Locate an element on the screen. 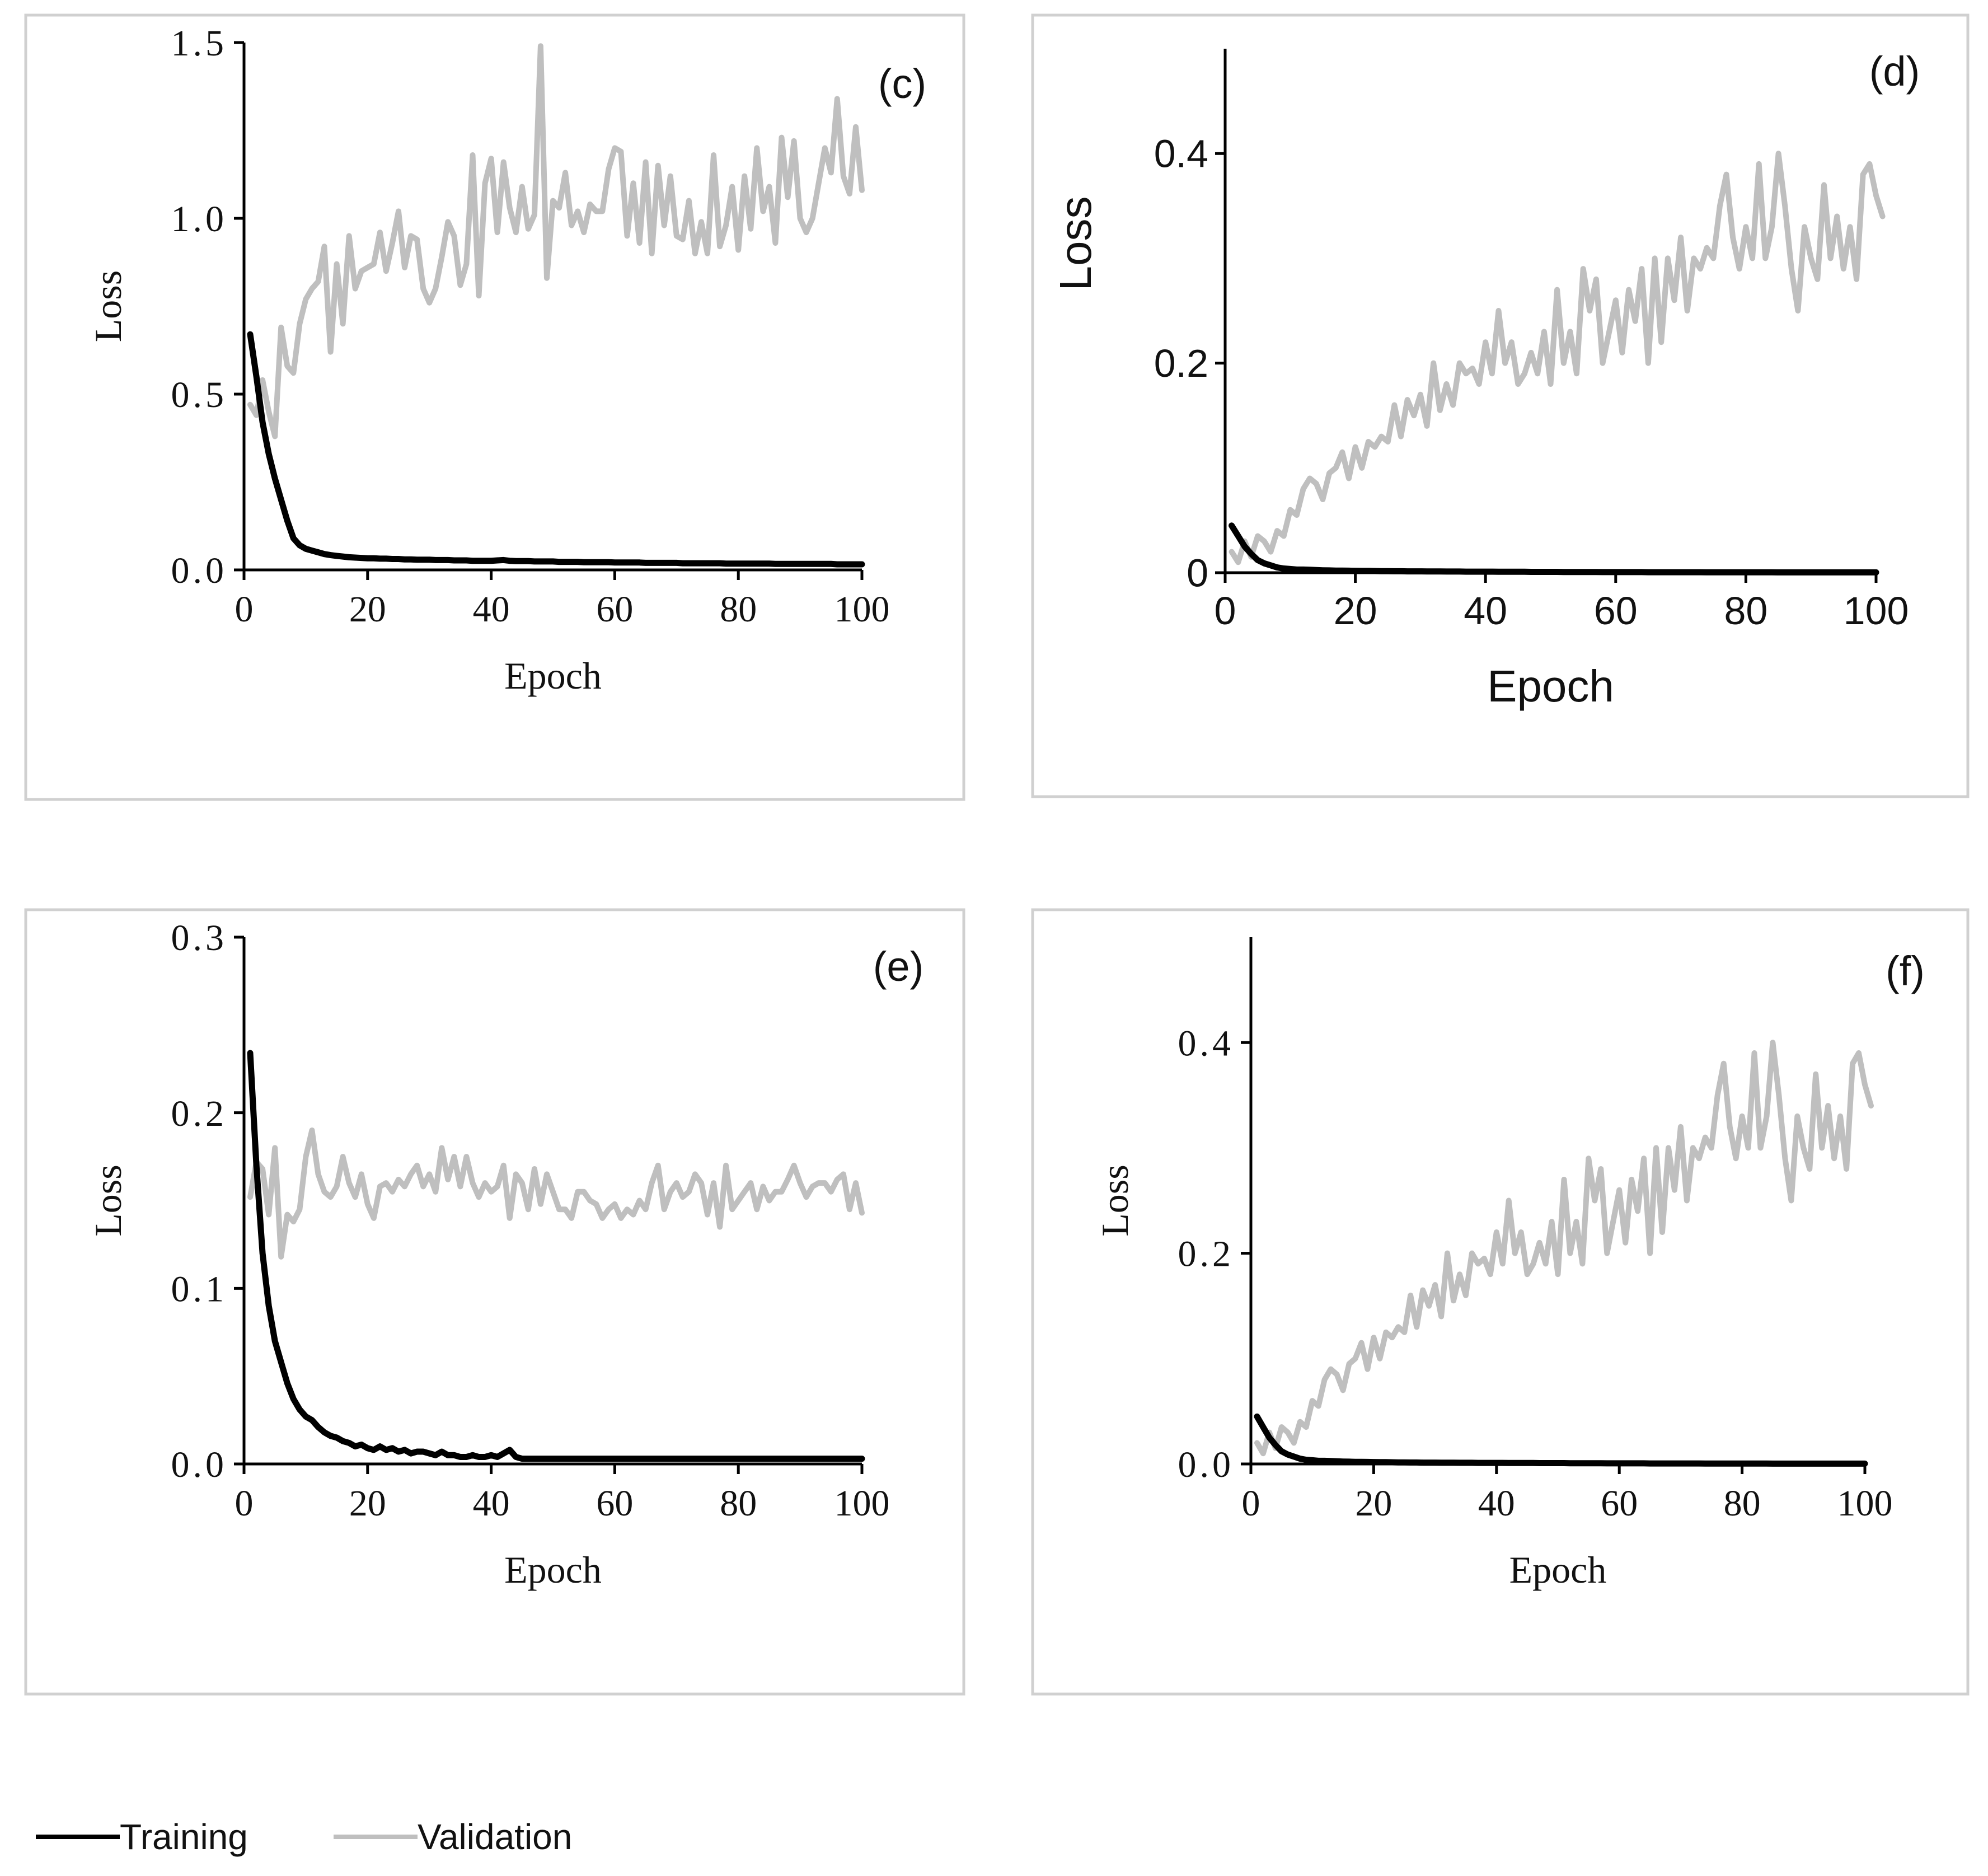 This screenshot has height=1876, width=1988. panel-1-x-tick-label: 40 is located at coordinates (491, 609).